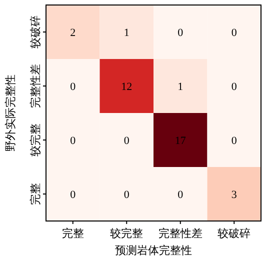  I want to click on data-label: 17, so click(180, 141).